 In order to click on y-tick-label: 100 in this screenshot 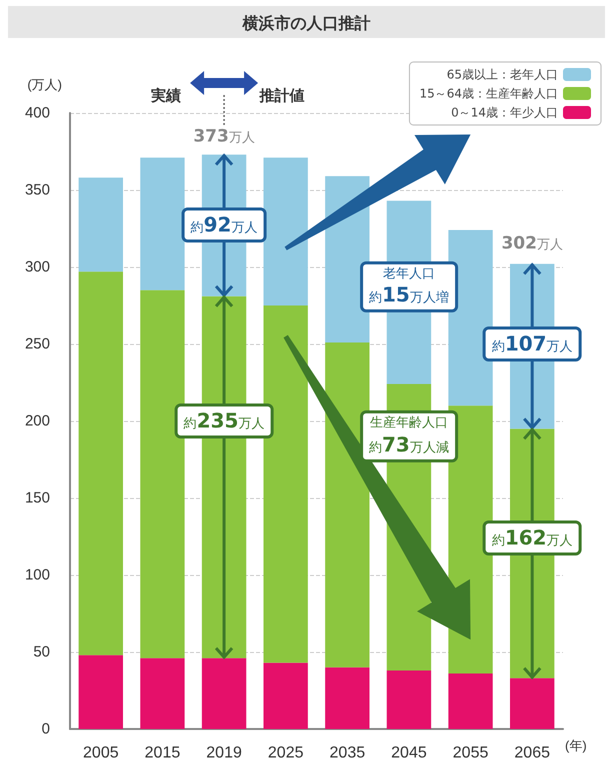, I will do `click(37, 575)`.